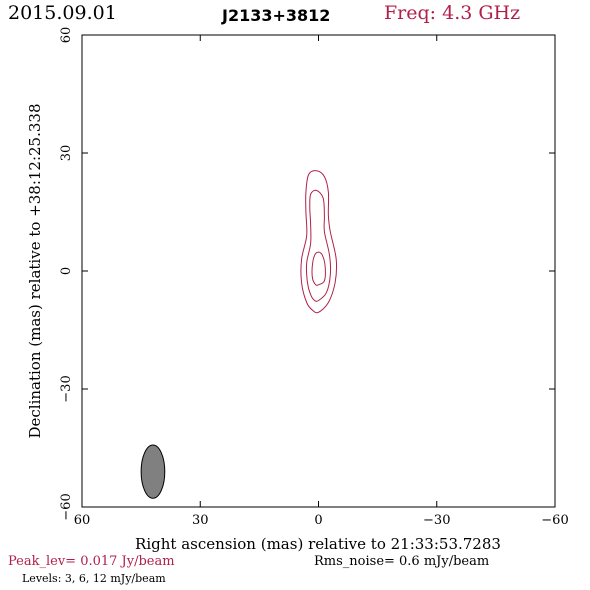 The width and height of the screenshot is (590, 590). I want to click on beam-ellipse, so click(153, 471).